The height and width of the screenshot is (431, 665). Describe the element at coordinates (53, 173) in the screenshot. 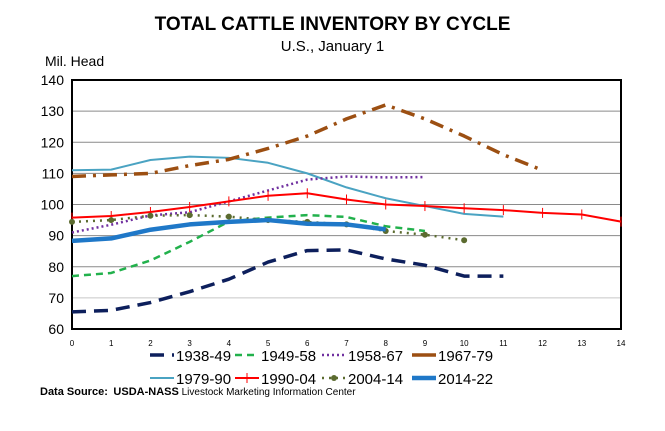

I see `y-tick-label: 110` at that location.